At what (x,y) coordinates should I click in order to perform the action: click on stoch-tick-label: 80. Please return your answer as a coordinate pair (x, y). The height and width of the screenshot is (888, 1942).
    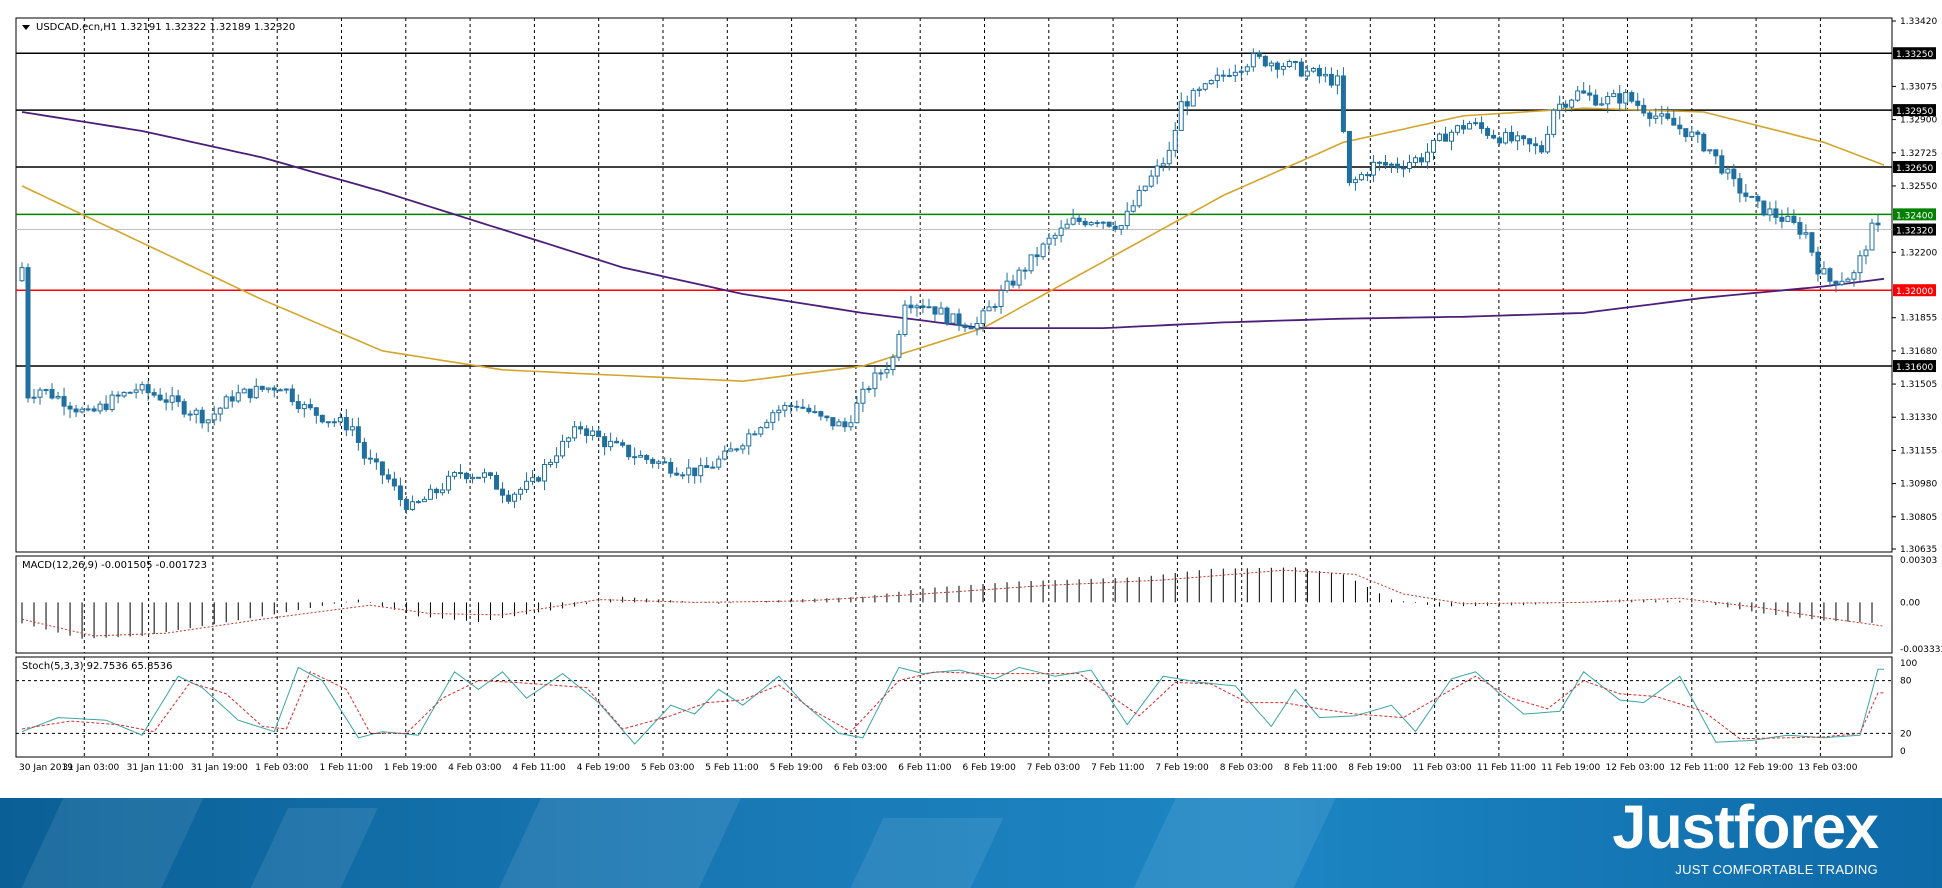
    Looking at the image, I should click on (1906, 682).